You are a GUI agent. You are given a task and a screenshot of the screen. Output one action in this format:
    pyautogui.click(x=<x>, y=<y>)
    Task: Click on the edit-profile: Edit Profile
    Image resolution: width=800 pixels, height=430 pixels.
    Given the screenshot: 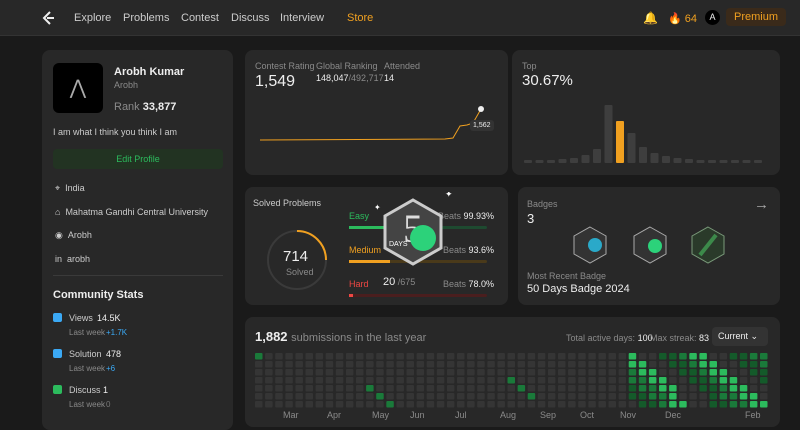 What is the action you would take?
    pyautogui.click(x=138, y=159)
    